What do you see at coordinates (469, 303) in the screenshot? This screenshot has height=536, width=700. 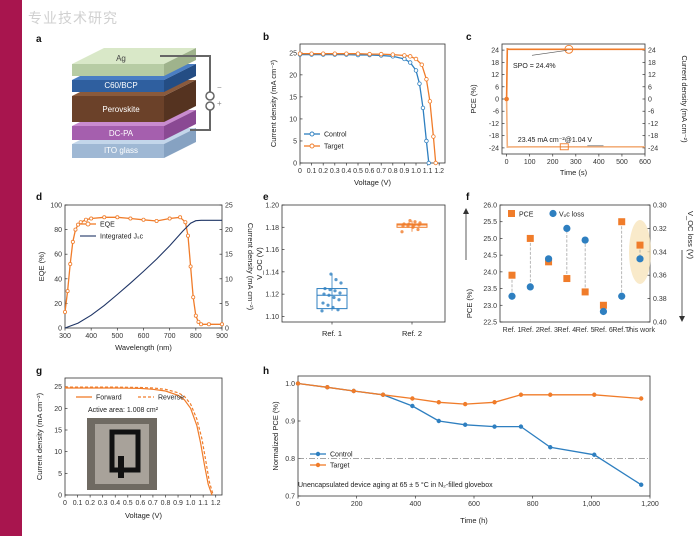 I see `f-y-axis-title: PCE (%)` at bounding box center [469, 303].